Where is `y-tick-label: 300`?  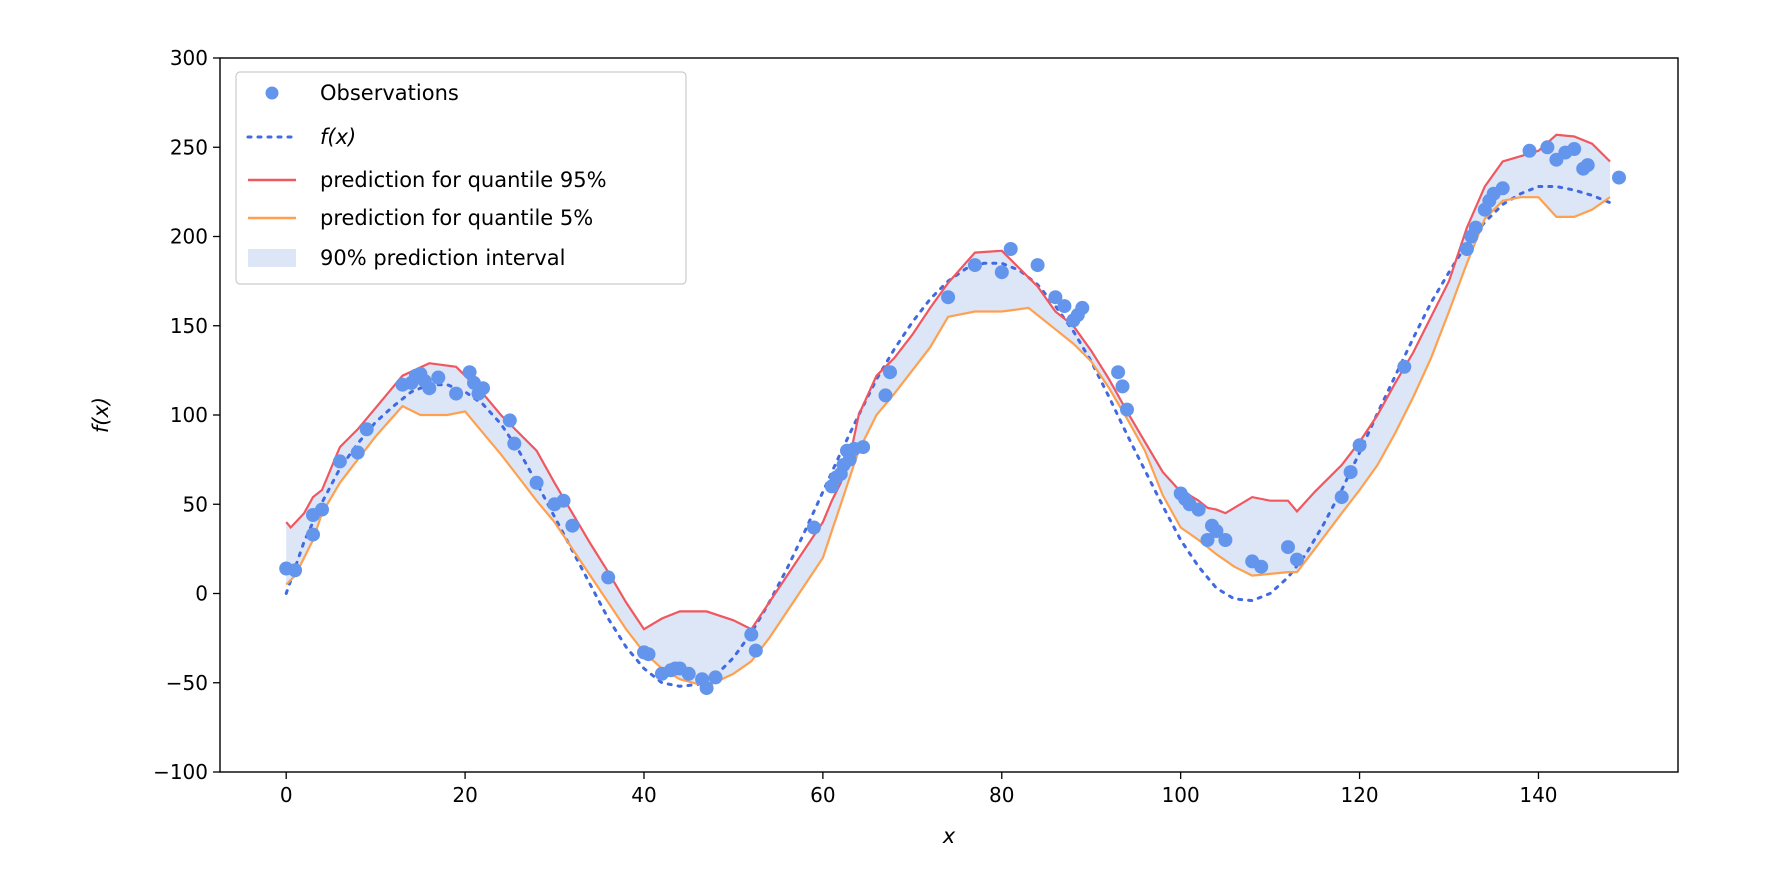
y-tick-label: 300 is located at coordinates (189, 58).